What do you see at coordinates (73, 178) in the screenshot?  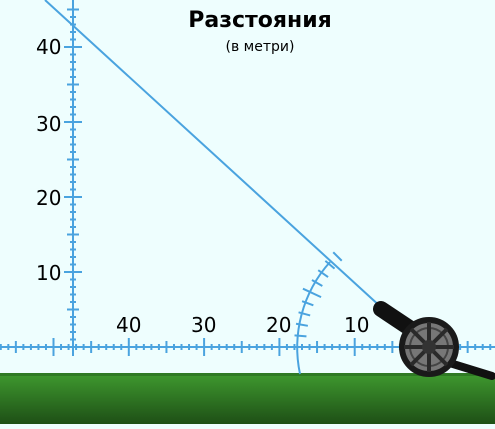 I see `vertical-axis` at bounding box center [73, 178].